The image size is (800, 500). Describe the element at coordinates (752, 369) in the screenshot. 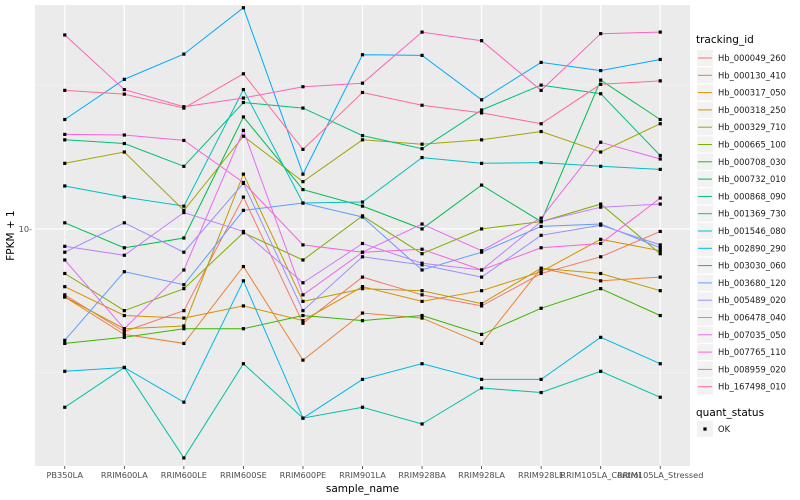

I see `legend-label: Hb_008959_020` at that location.